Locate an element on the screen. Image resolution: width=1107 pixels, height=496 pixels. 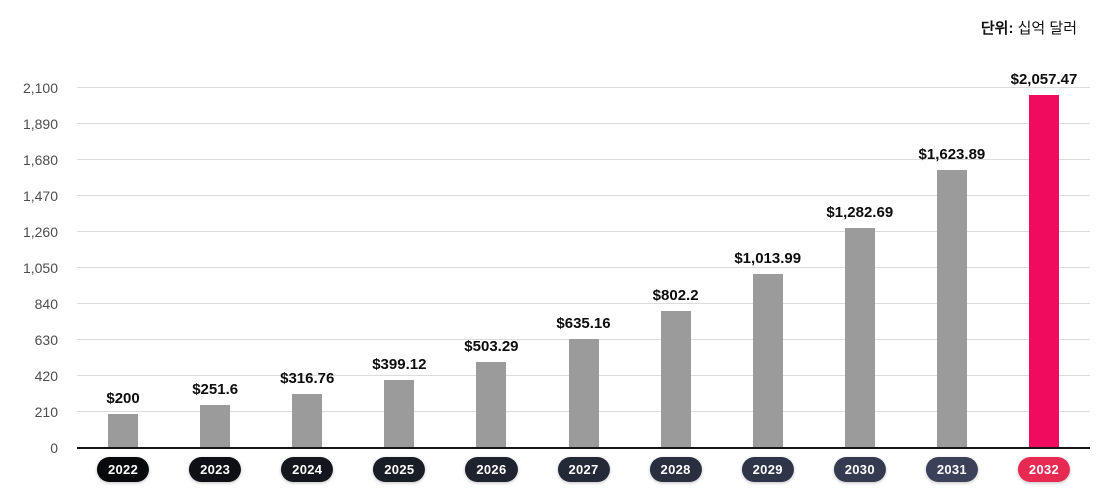
bar-column-2030: $1,282.69 2030 is located at coordinates (860, 285).